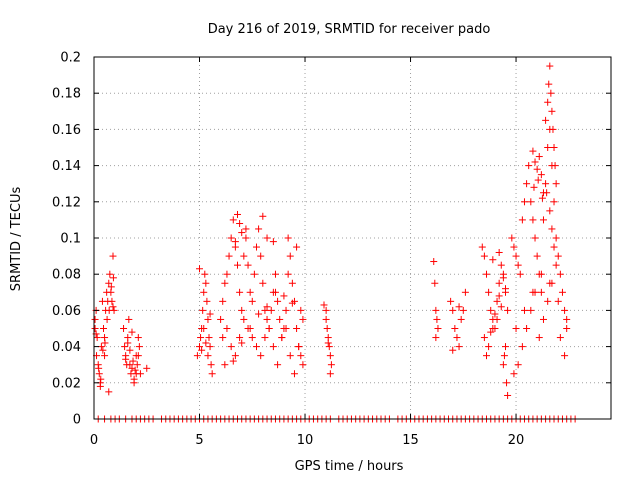 The height and width of the screenshot is (480, 640). Describe the element at coordinates (70, 58) in the screenshot. I see `y-tick-label: 0.2` at that location.